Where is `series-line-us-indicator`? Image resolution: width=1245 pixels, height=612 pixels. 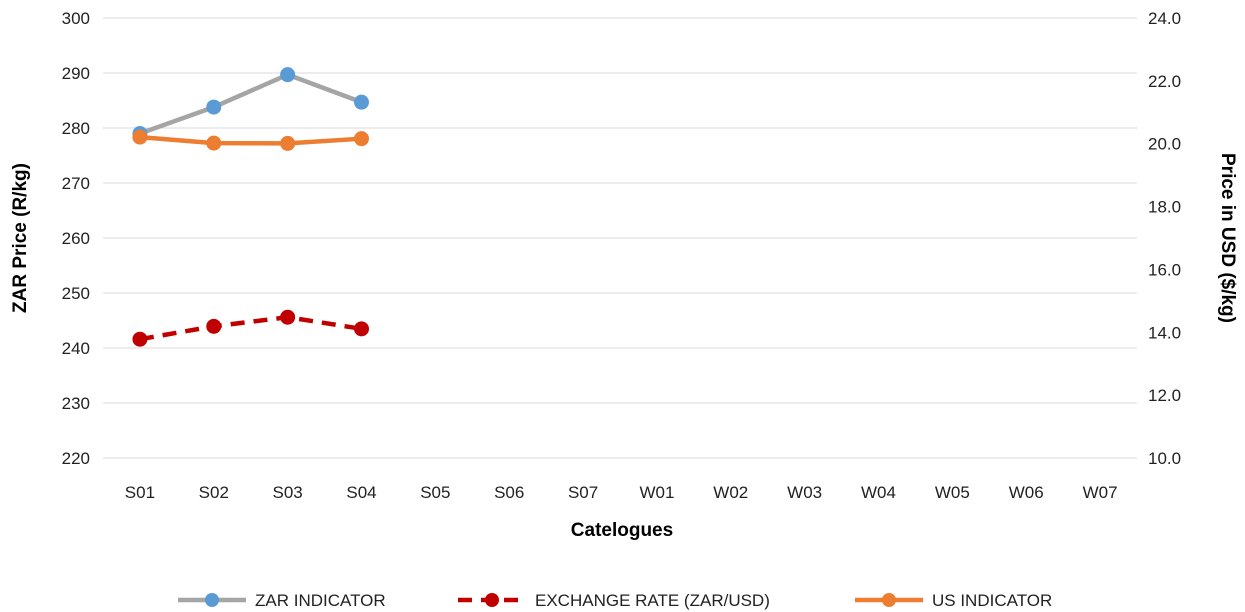
series-line-us-indicator is located at coordinates (250, 140).